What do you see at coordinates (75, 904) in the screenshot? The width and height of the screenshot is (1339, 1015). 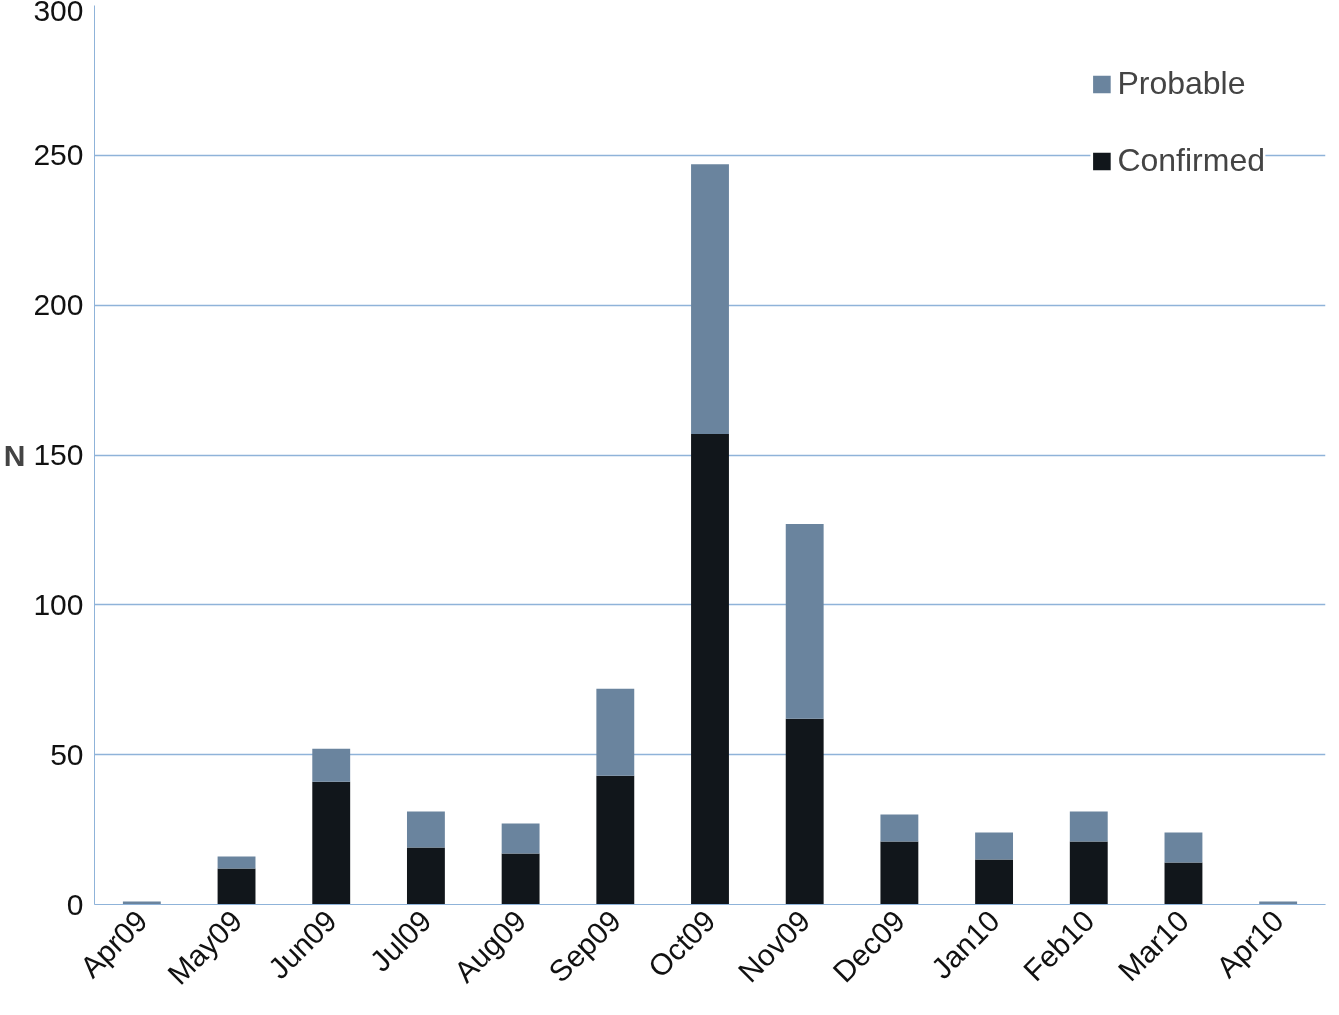 I see `y-tick-label: 0` at bounding box center [75, 904].